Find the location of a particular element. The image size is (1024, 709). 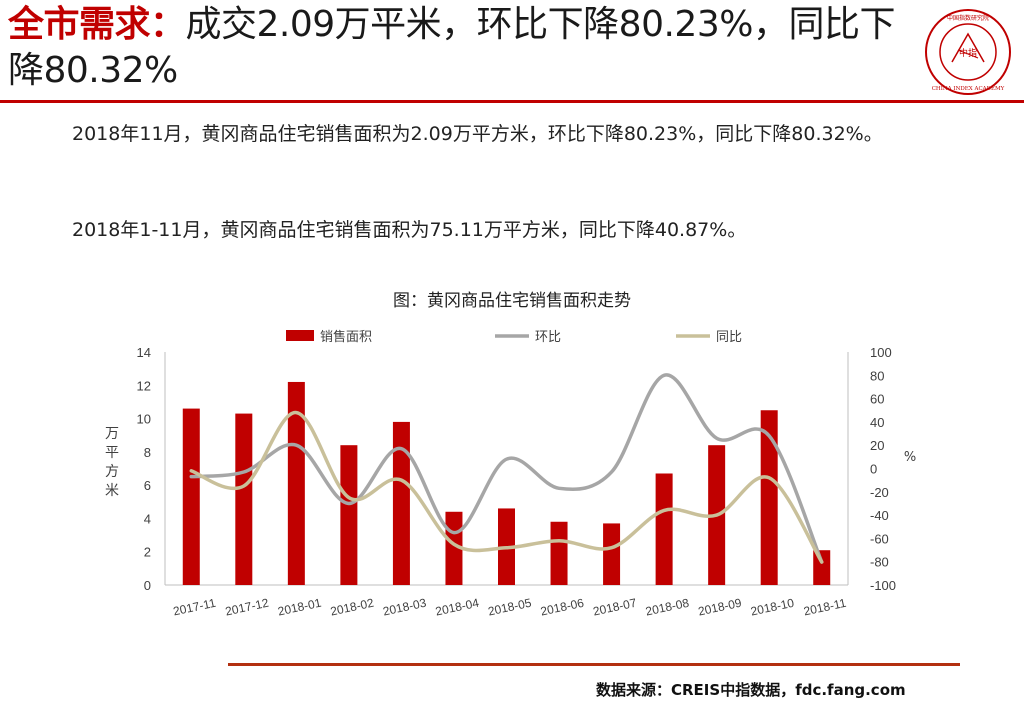

y2-tick-label: 80 is located at coordinates (877, 375).